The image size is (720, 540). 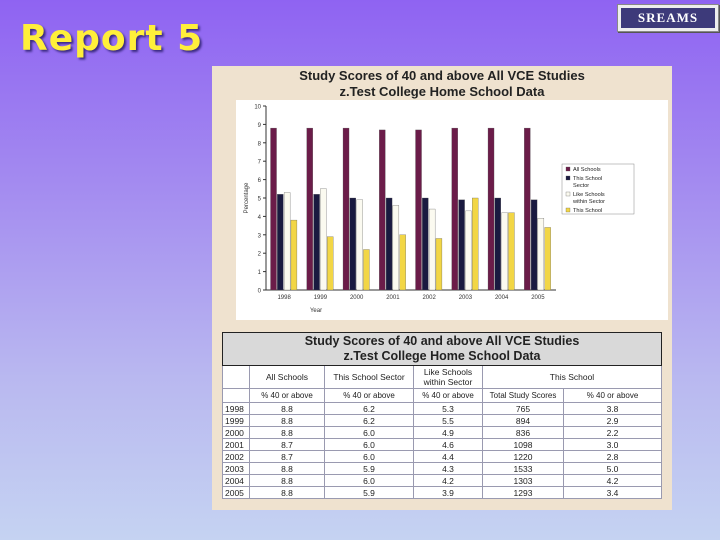 What do you see at coordinates (448, 492) in the screenshot?
I see `table-cell: 3.9` at bounding box center [448, 492].